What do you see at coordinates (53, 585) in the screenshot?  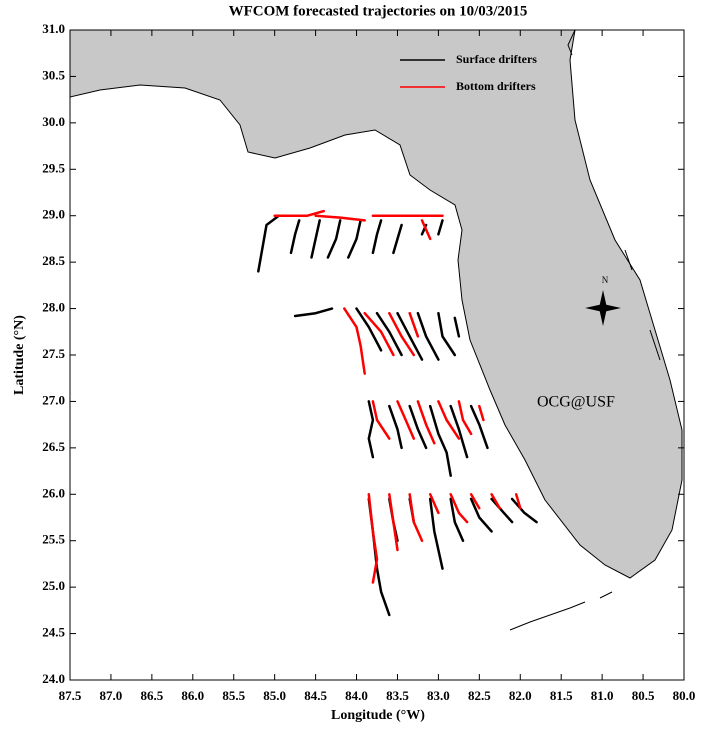 I see `y-tick-label: 25.0` at bounding box center [53, 585].